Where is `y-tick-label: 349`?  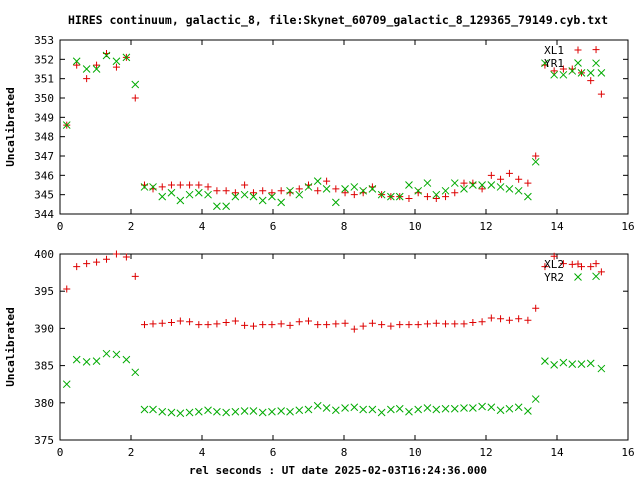
y-tick-label: 349 is located at coordinates (44, 117).